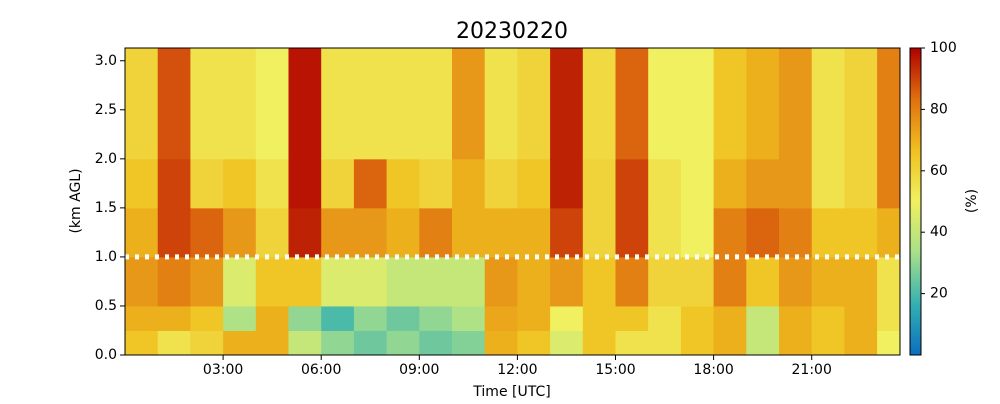 The width and height of the screenshot is (1000, 404). Describe the element at coordinates (972, 201) in the screenshot. I see `colorbar-label: (%)` at that location.